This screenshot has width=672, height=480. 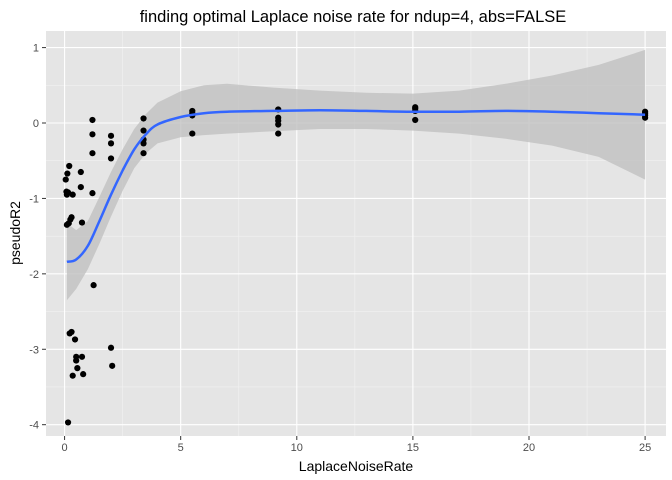 I want to click on x-tick-label: 25, so click(x=645, y=448).